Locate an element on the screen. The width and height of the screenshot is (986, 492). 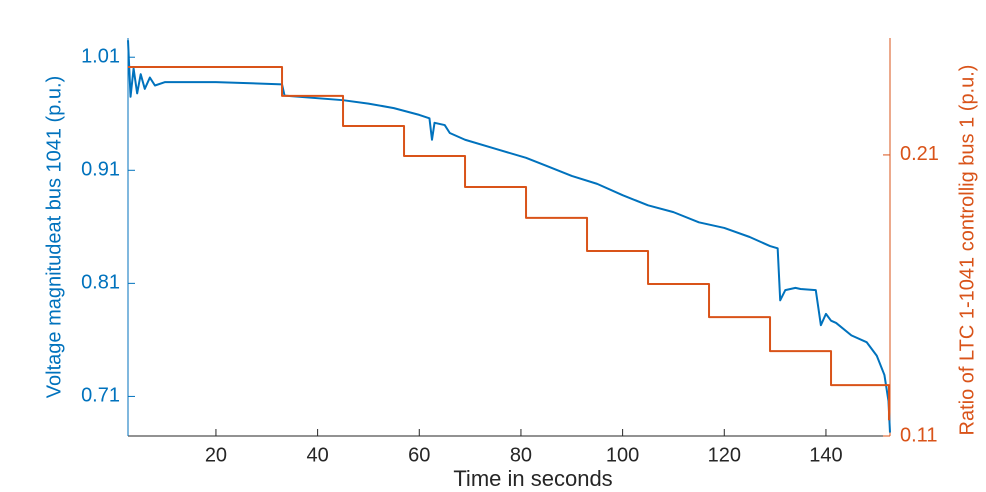
x-tick-label: 140 is located at coordinates (825, 455).